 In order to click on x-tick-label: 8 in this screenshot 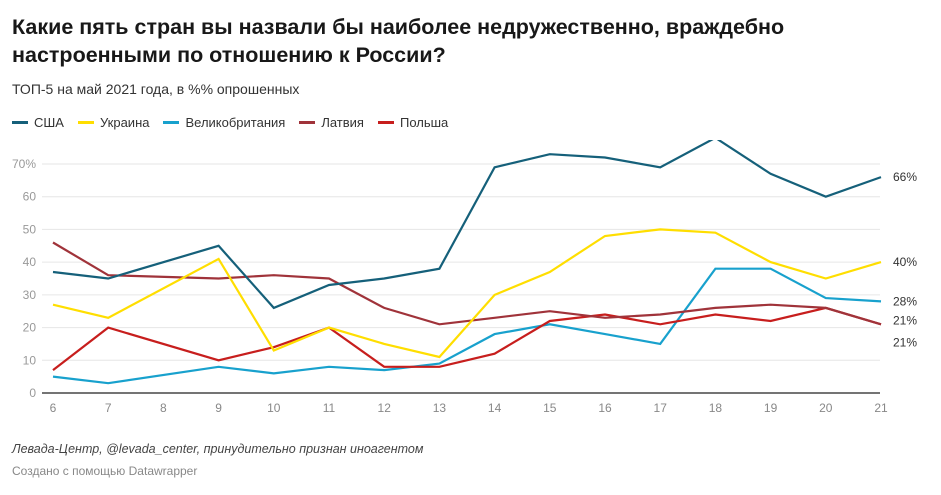, I will do `click(163, 408)`.